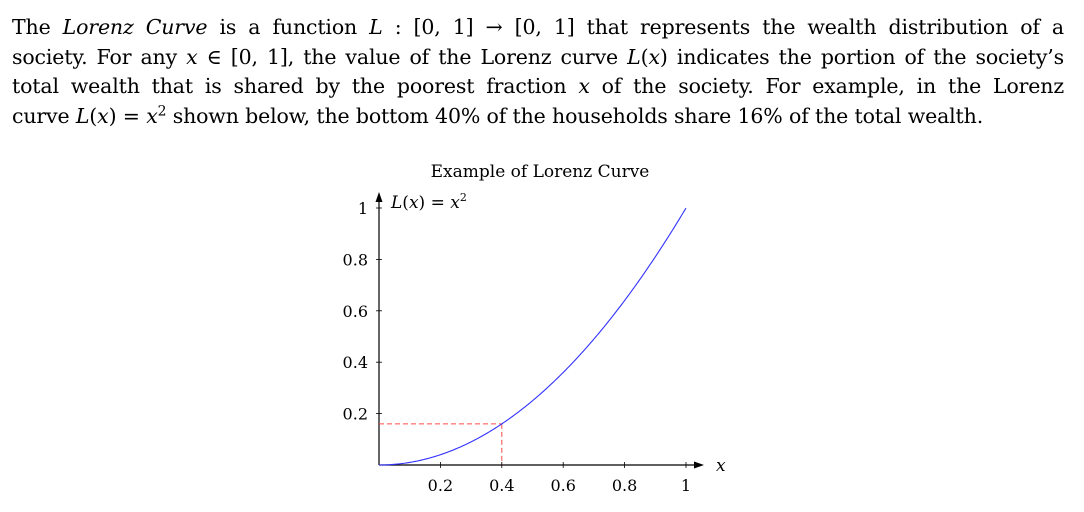 The width and height of the screenshot is (1084, 512). Describe the element at coordinates (44, 115) in the screenshot. I see `text-run: curve` at that location.